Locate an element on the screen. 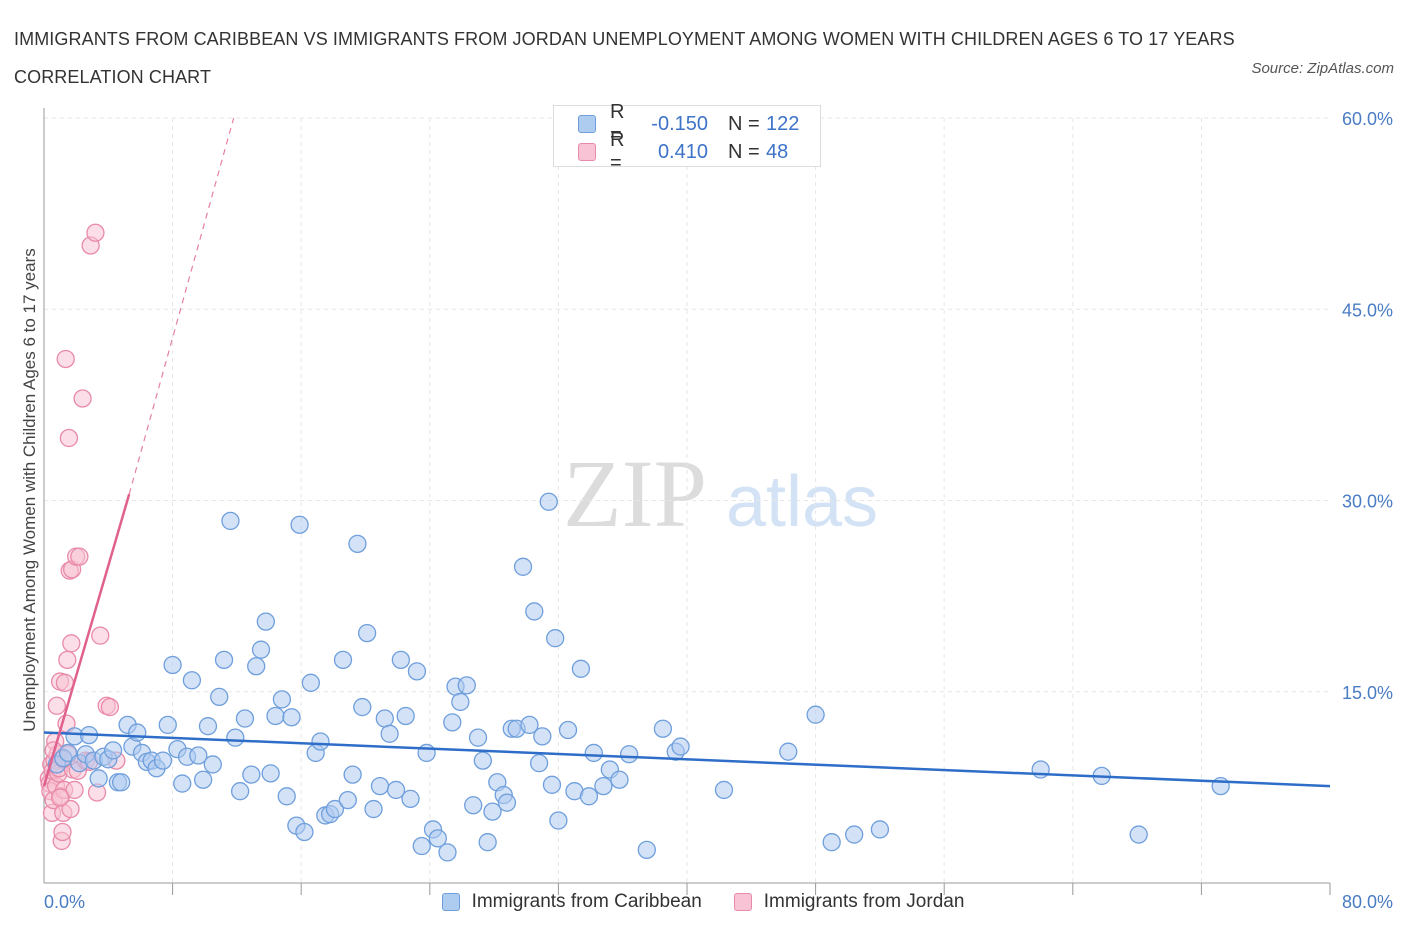 The image size is (1406, 930). x-tick-label: 80.0% is located at coordinates (1367, 902).